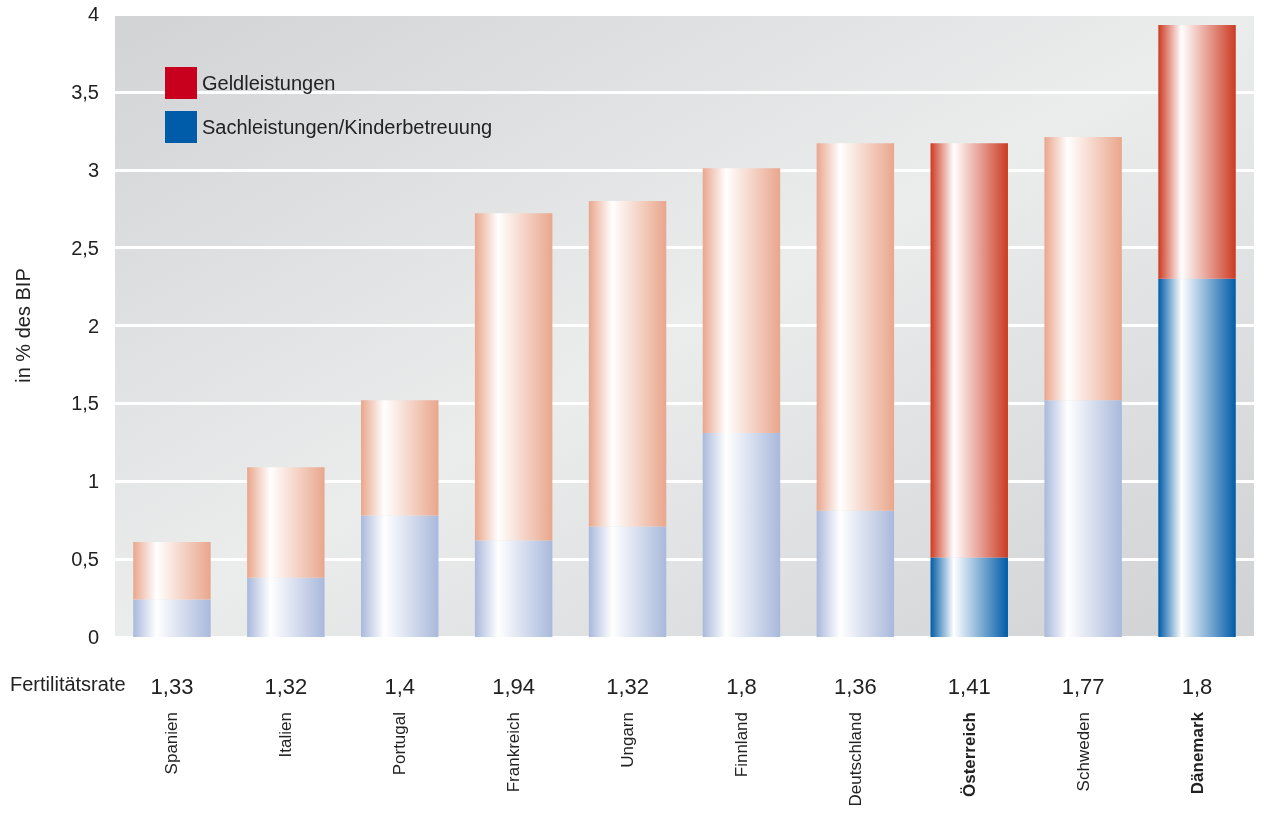  What do you see at coordinates (93, 325) in the screenshot?
I see `y-tick-label: 2` at bounding box center [93, 325].